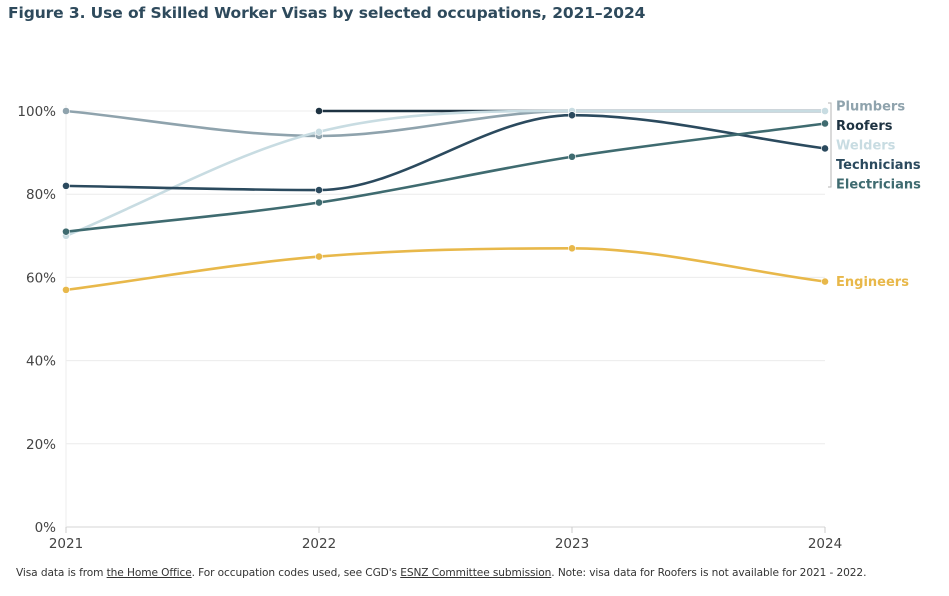  Describe the element at coordinates (66, 289) in the screenshot. I see `point-engineers-2021` at that location.